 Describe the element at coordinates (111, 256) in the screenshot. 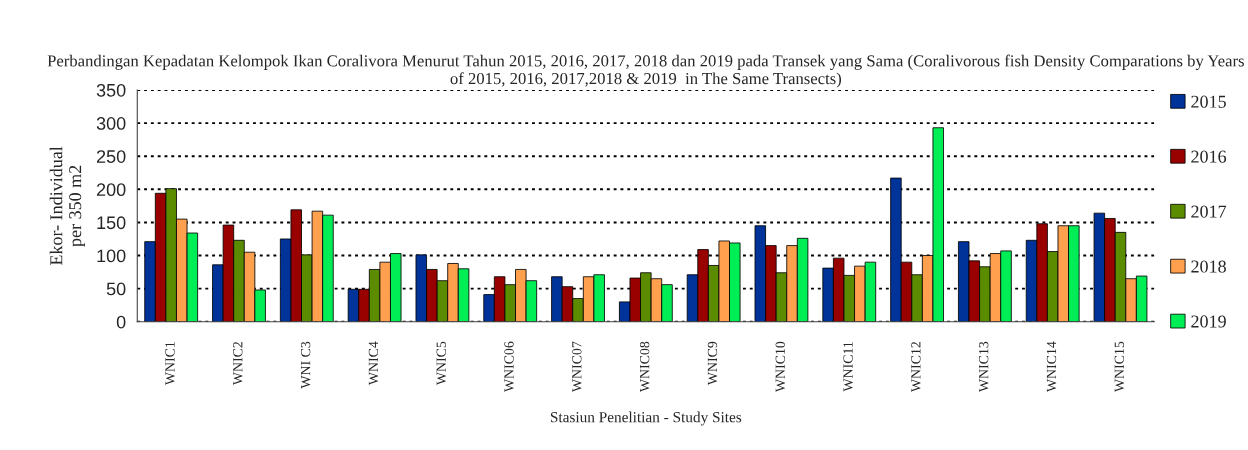

I see `y-tick-label: 100` at that location.